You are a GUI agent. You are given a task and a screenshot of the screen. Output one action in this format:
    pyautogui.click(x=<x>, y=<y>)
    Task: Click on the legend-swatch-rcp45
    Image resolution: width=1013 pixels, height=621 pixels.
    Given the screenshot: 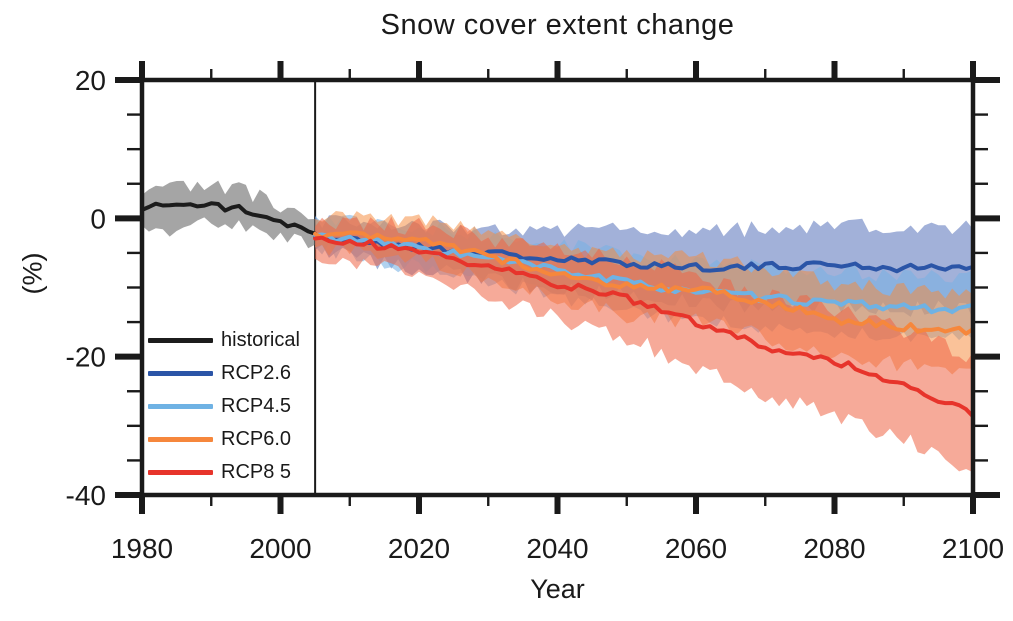 What is the action you would take?
    pyautogui.click(x=180, y=406)
    